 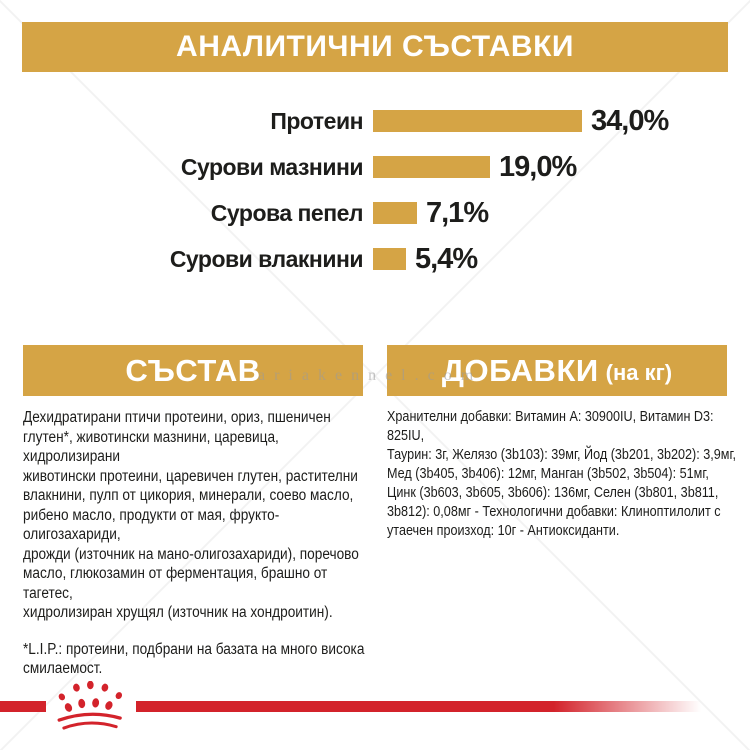 What do you see at coordinates (23, 706) in the screenshot?
I see `footer-red-stripe-left` at bounding box center [23, 706].